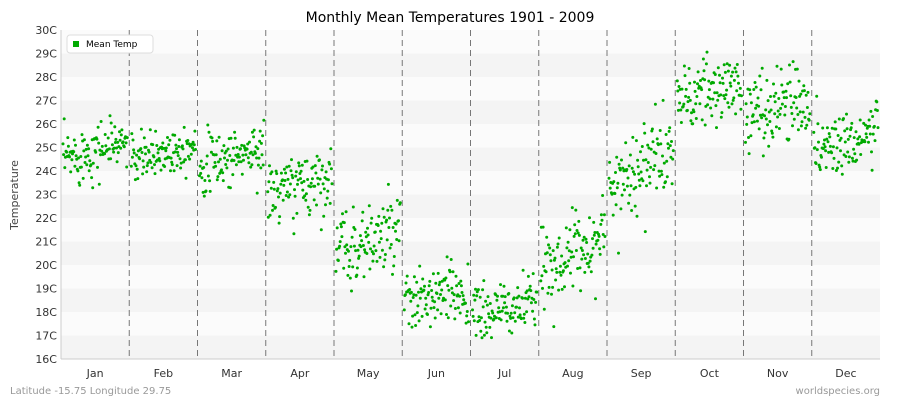 Image resolution: width=900 pixels, height=400 pixels. What do you see at coordinates (46, 171) in the screenshot?
I see `y-tick-label: 24C` at bounding box center [46, 171].